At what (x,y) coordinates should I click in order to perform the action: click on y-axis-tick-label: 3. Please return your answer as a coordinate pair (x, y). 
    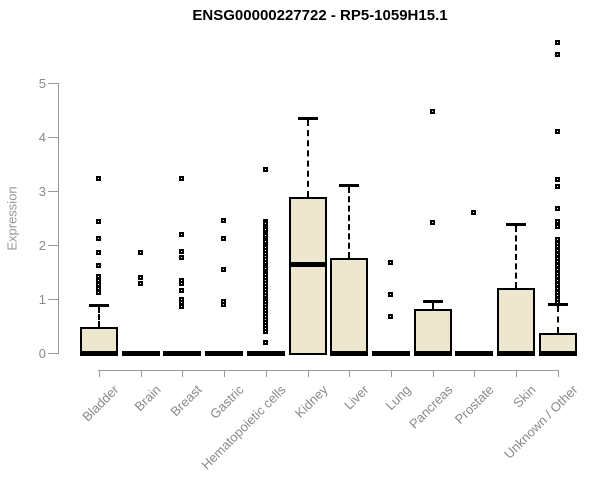
    Looking at the image, I should click on (42, 191).